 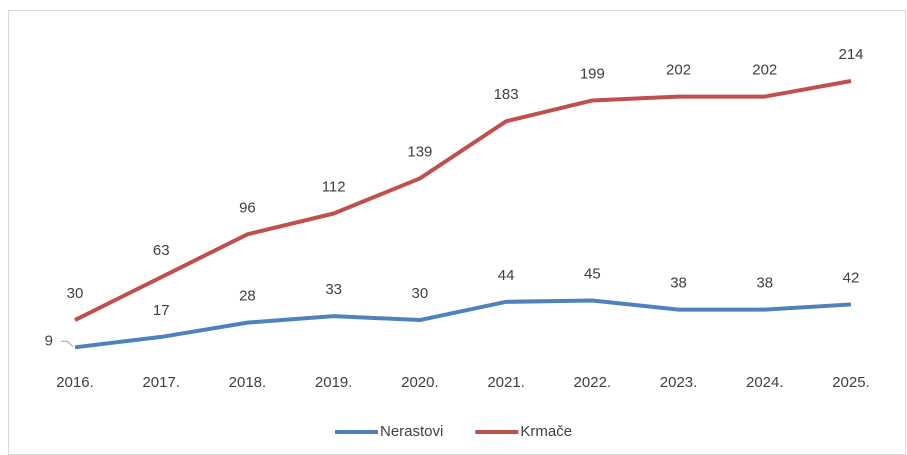 I want to click on data-label: 214, so click(x=850, y=54).